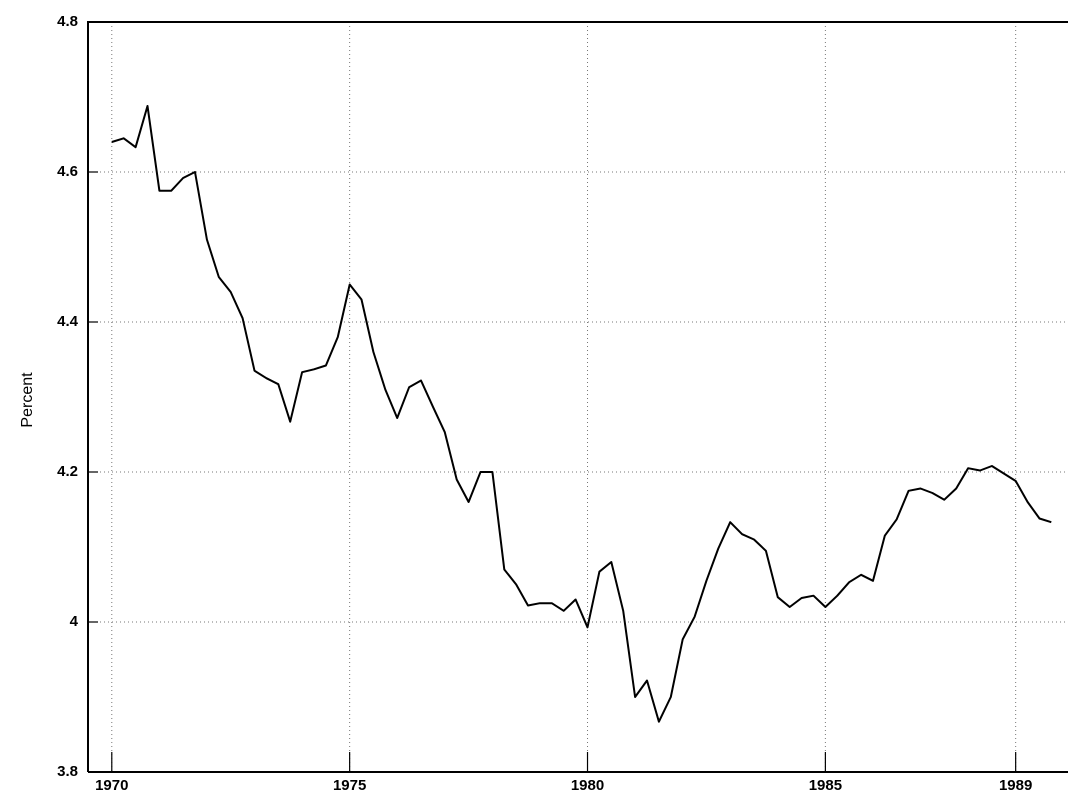 Image resolution: width=1069 pixels, height=796 pixels. Describe the element at coordinates (349, 785) in the screenshot. I see `x-tick-label: 1975` at that location.